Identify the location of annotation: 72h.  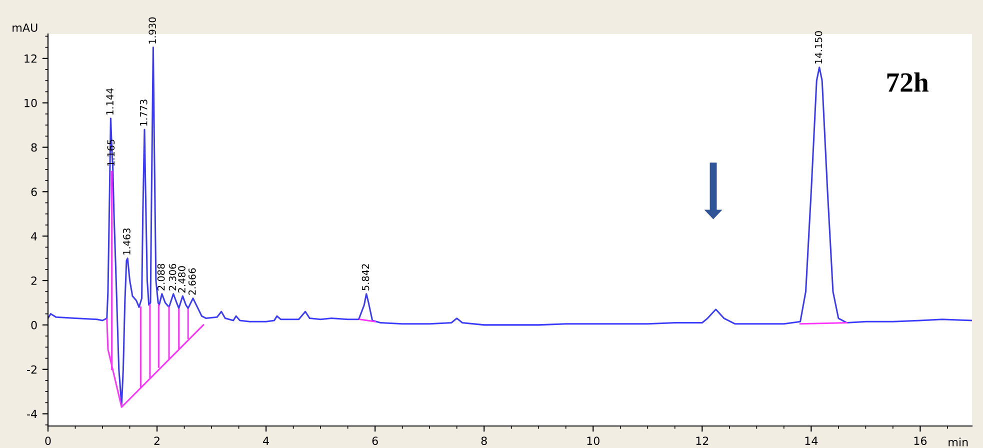
(908, 82).